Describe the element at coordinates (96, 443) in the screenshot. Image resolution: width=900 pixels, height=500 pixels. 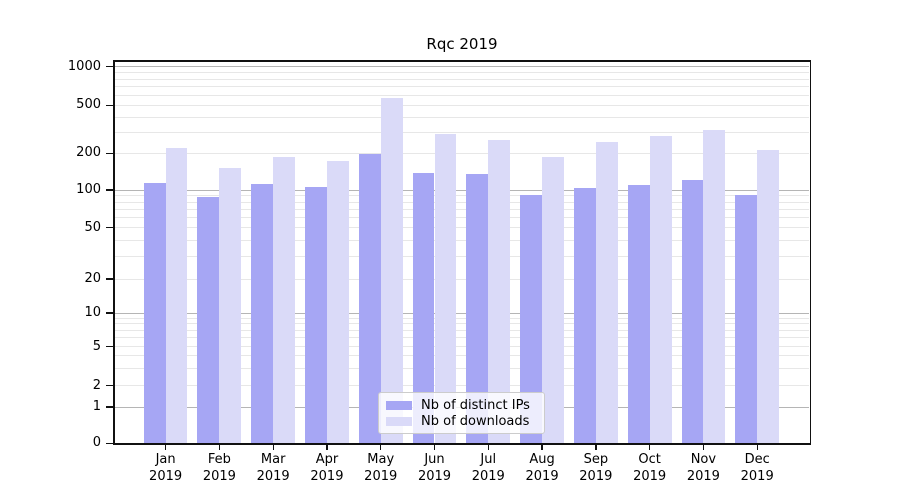
I see `y-tick-label: 0` at that location.